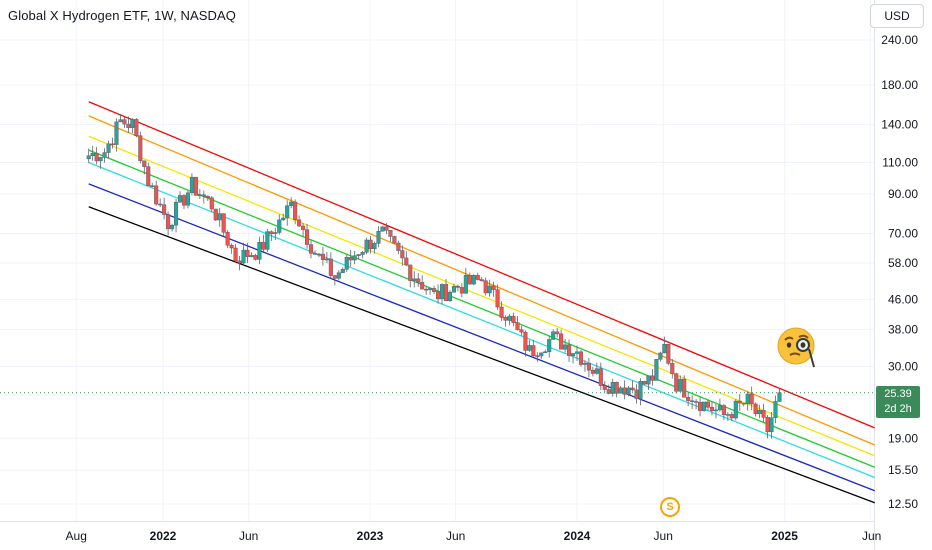 The height and width of the screenshot is (550, 932). What do you see at coordinates (903, 233) in the screenshot?
I see `y-tick-label: 70.00` at bounding box center [903, 233].